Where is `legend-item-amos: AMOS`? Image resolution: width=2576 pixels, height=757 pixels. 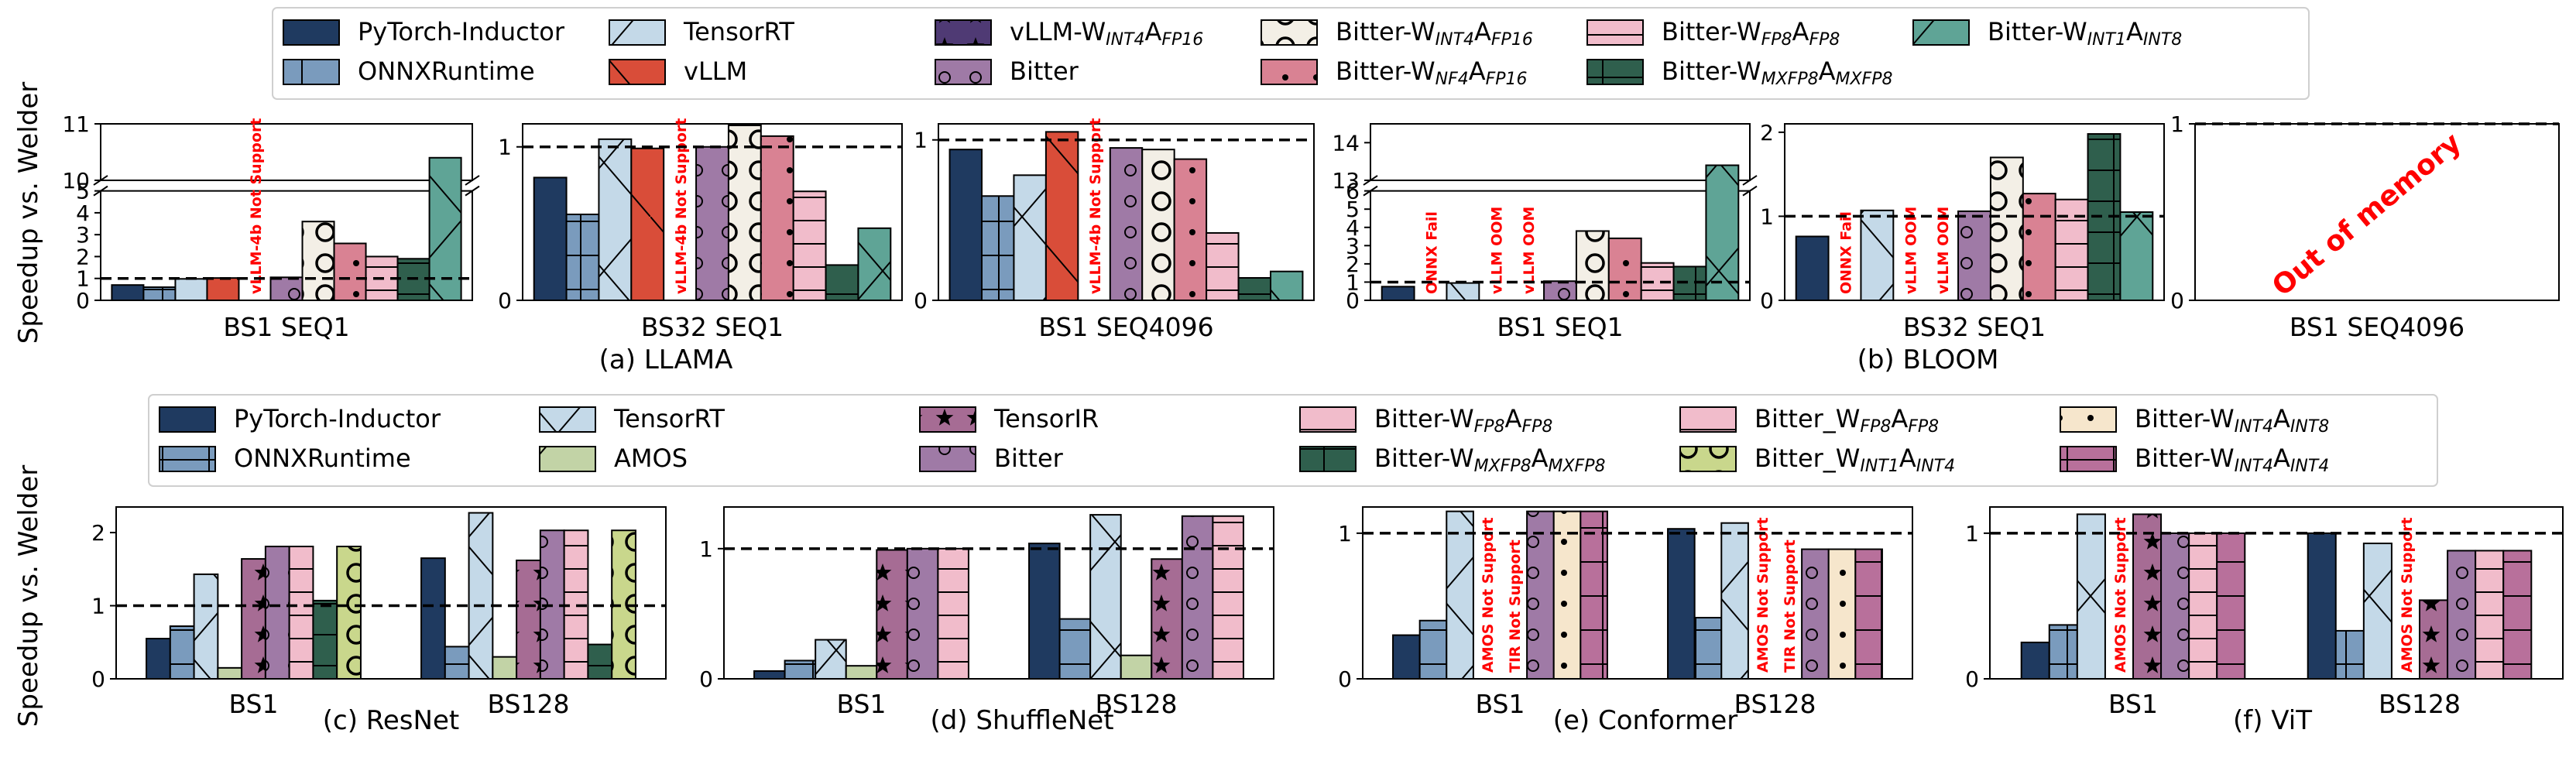 legend-item-amos: AMOS is located at coordinates (613, 459).